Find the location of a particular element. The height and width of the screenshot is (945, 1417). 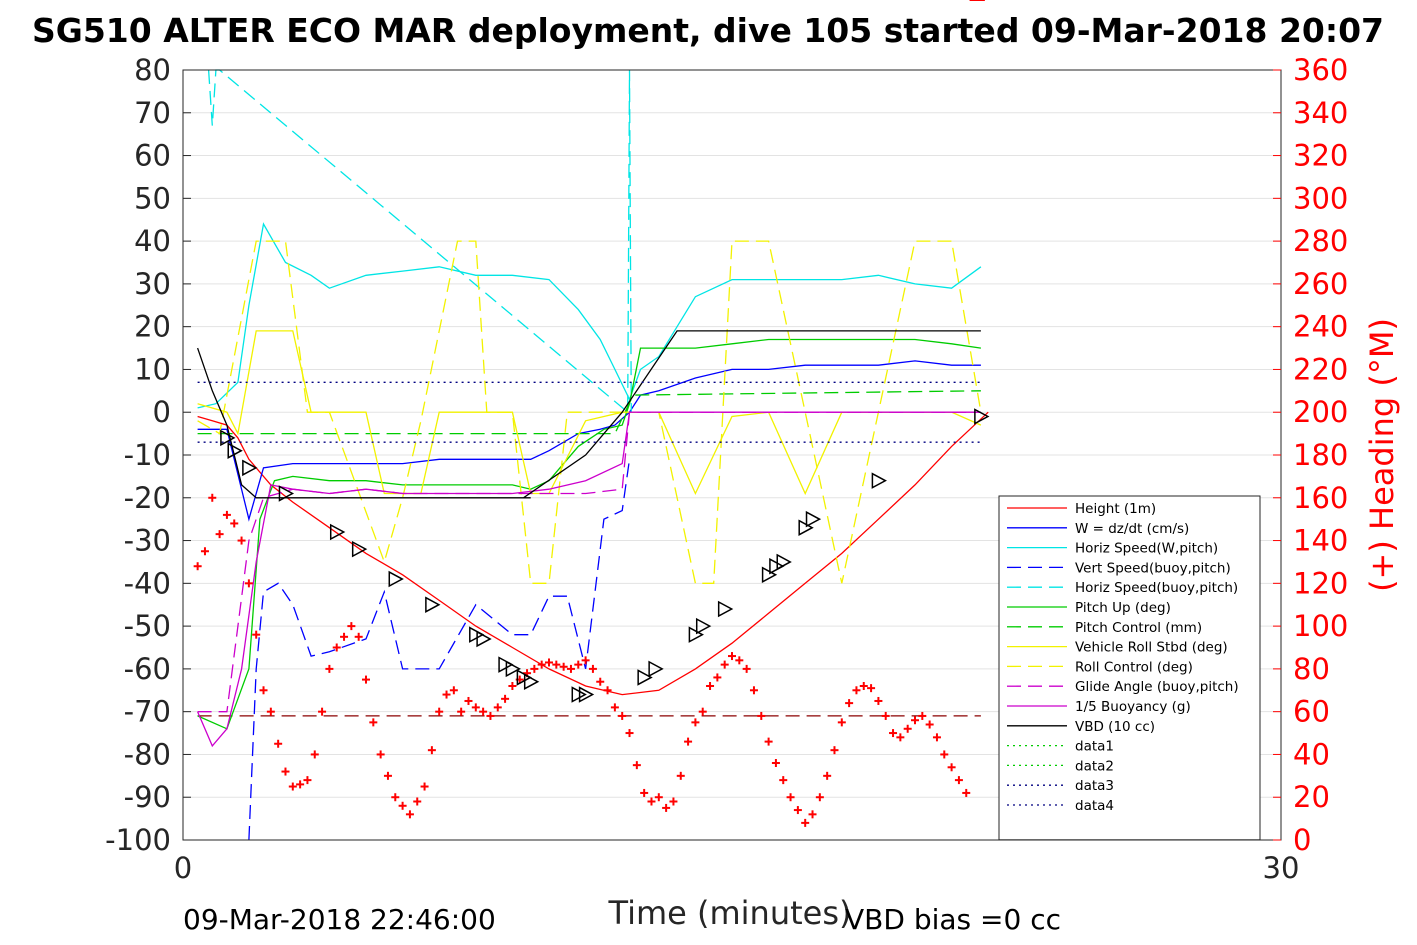

left-tick-label: -70 is located at coordinates (147, 712).